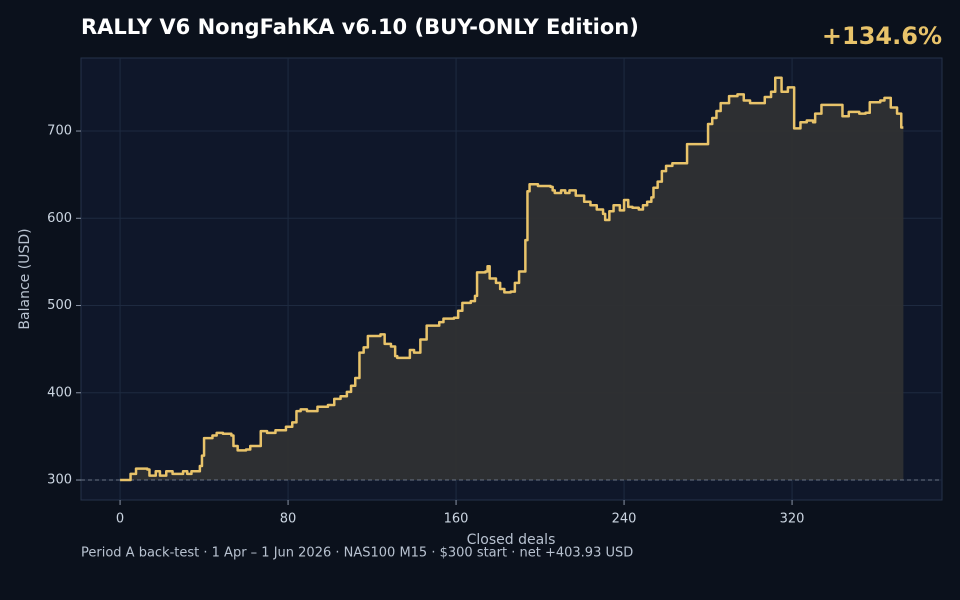 This screenshot has width=960, height=600. I want to click on x-axis-label: Closed deals, so click(511, 540).